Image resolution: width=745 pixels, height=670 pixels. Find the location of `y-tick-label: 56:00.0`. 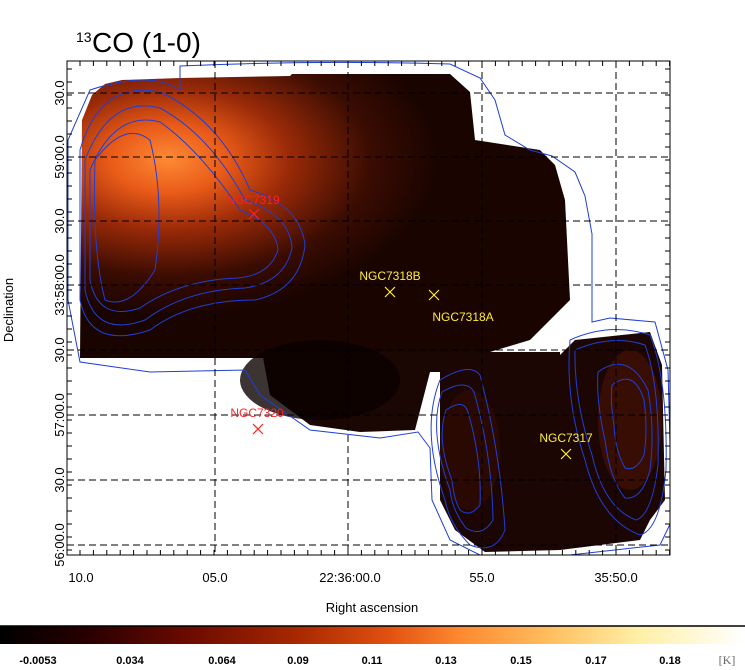

y-tick-label: 56:00.0 is located at coordinates (59, 544).